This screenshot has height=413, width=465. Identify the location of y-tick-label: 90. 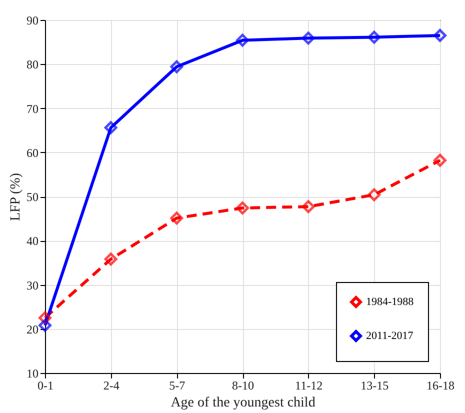
(32, 21).